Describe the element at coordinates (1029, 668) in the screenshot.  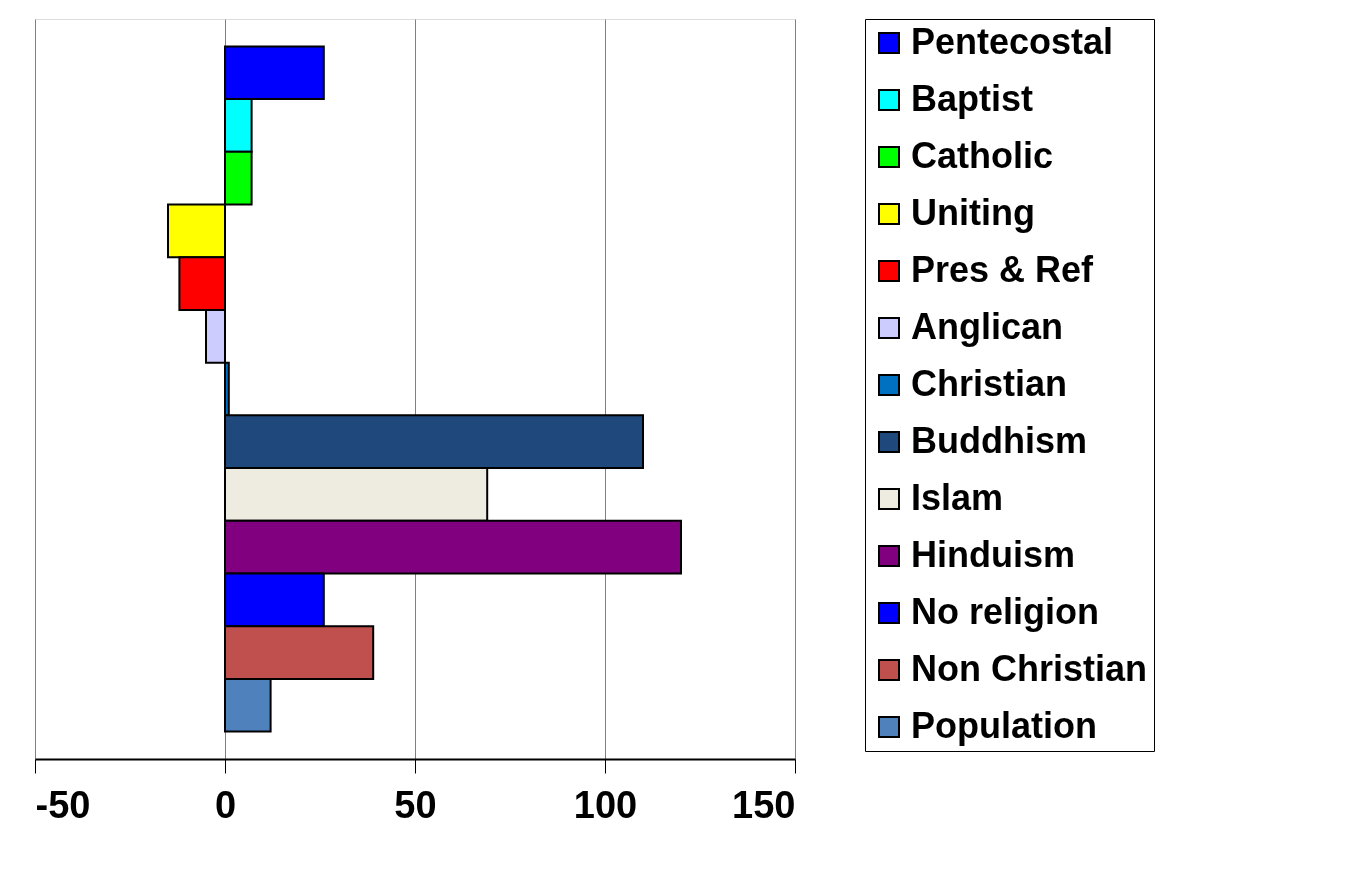
I see `legend-label: Non Christian` at that location.